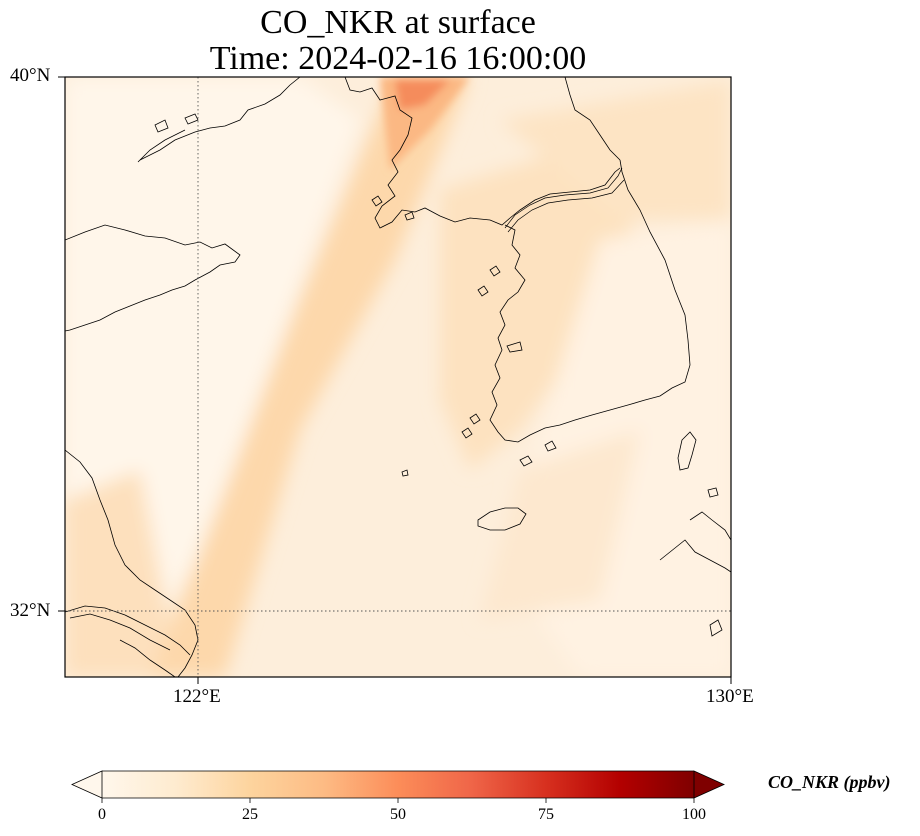  What do you see at coordinates (398, 814) in the screenshot?
I see `colorbar-tick-label-50: 50` at bounding box center [398, 814].